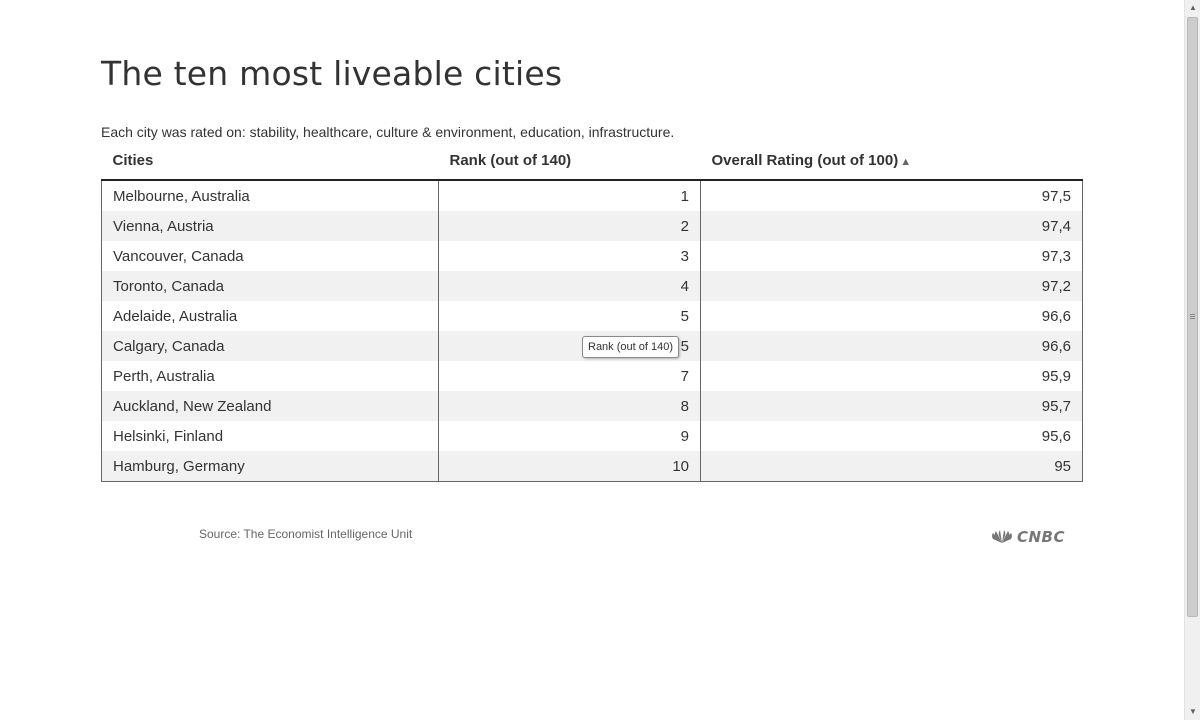 The height and width of the screenshot is (720, 1200). What do you see at coordinates (569, 256) in the screenshot?
I see `cell-rank: 3` at bounding box center [569, 256].